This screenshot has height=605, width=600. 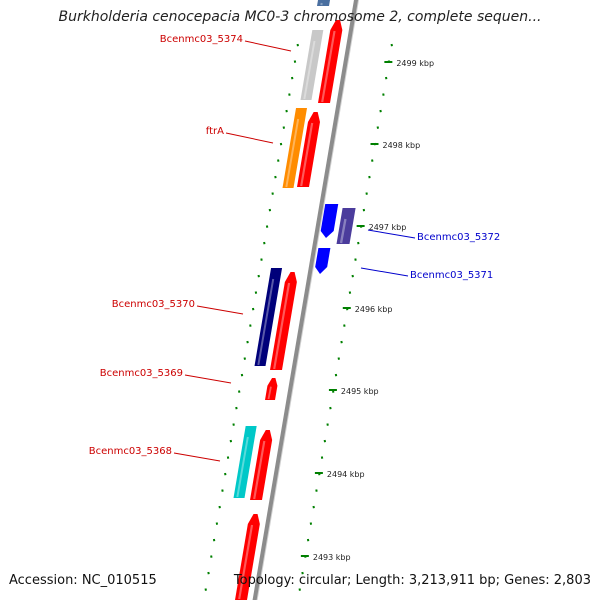 I want to click on scale-tick-label: 2493 kbp, so click(x=332, y=557).